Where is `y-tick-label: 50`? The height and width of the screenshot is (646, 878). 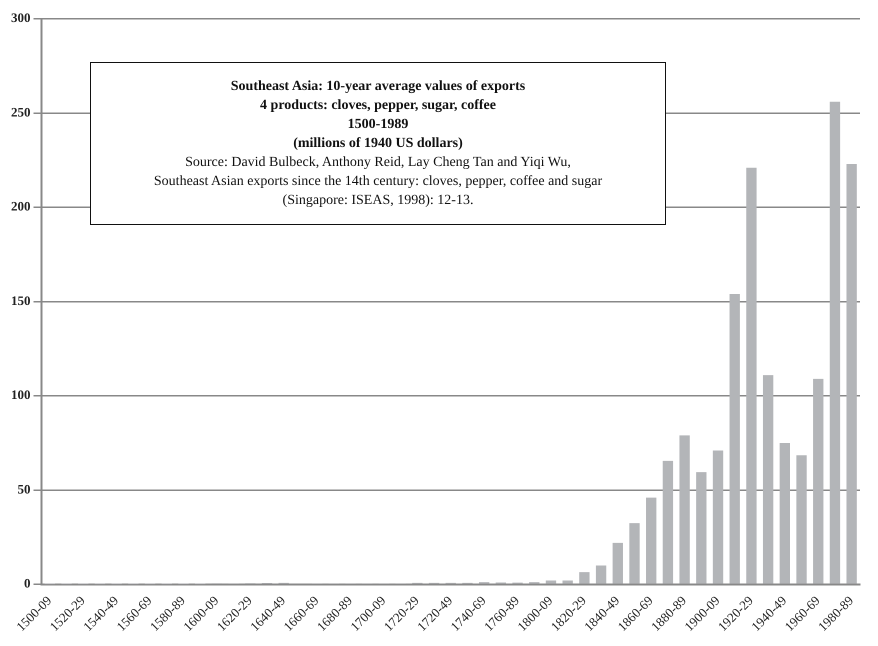
y-tick-label: 50 is located at coordinates (24, 488).